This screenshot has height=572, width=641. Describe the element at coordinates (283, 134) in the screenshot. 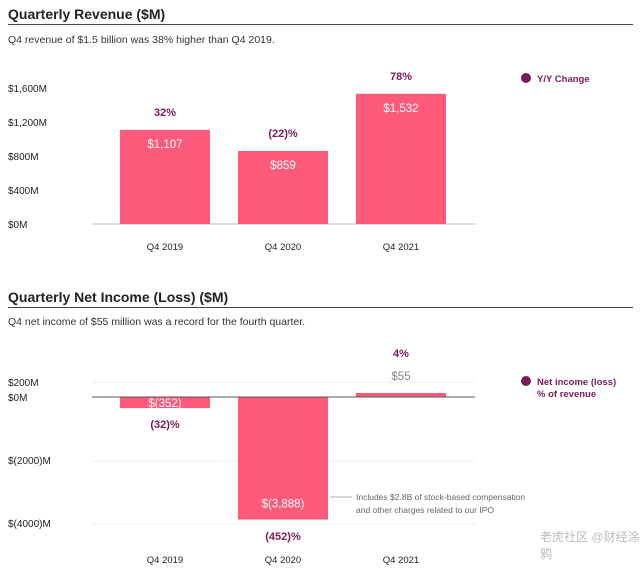

I see `yoy-change-label: (22)%` at that location.